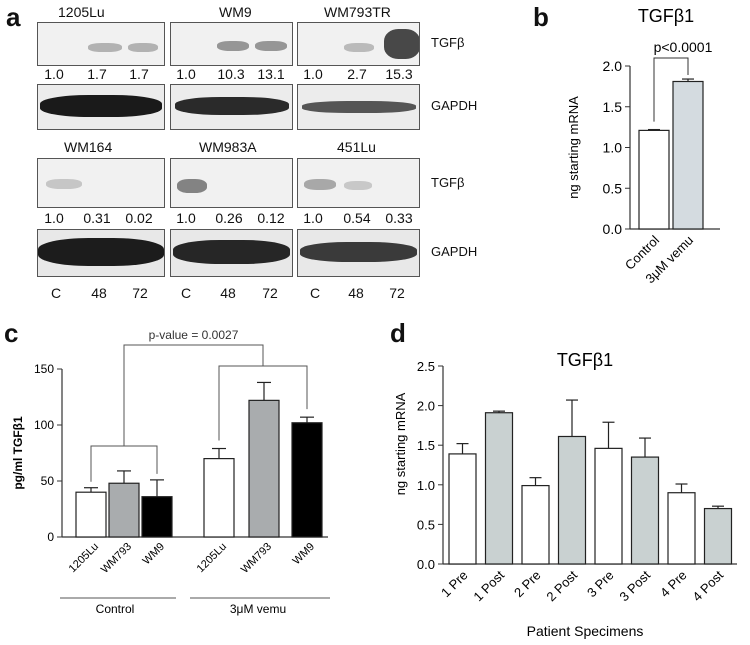 This screenshot has height=645, width=750. Describe the element at coordinates (256, 558) in the screenshot. I see `x-tick-label: WM793` at that location.